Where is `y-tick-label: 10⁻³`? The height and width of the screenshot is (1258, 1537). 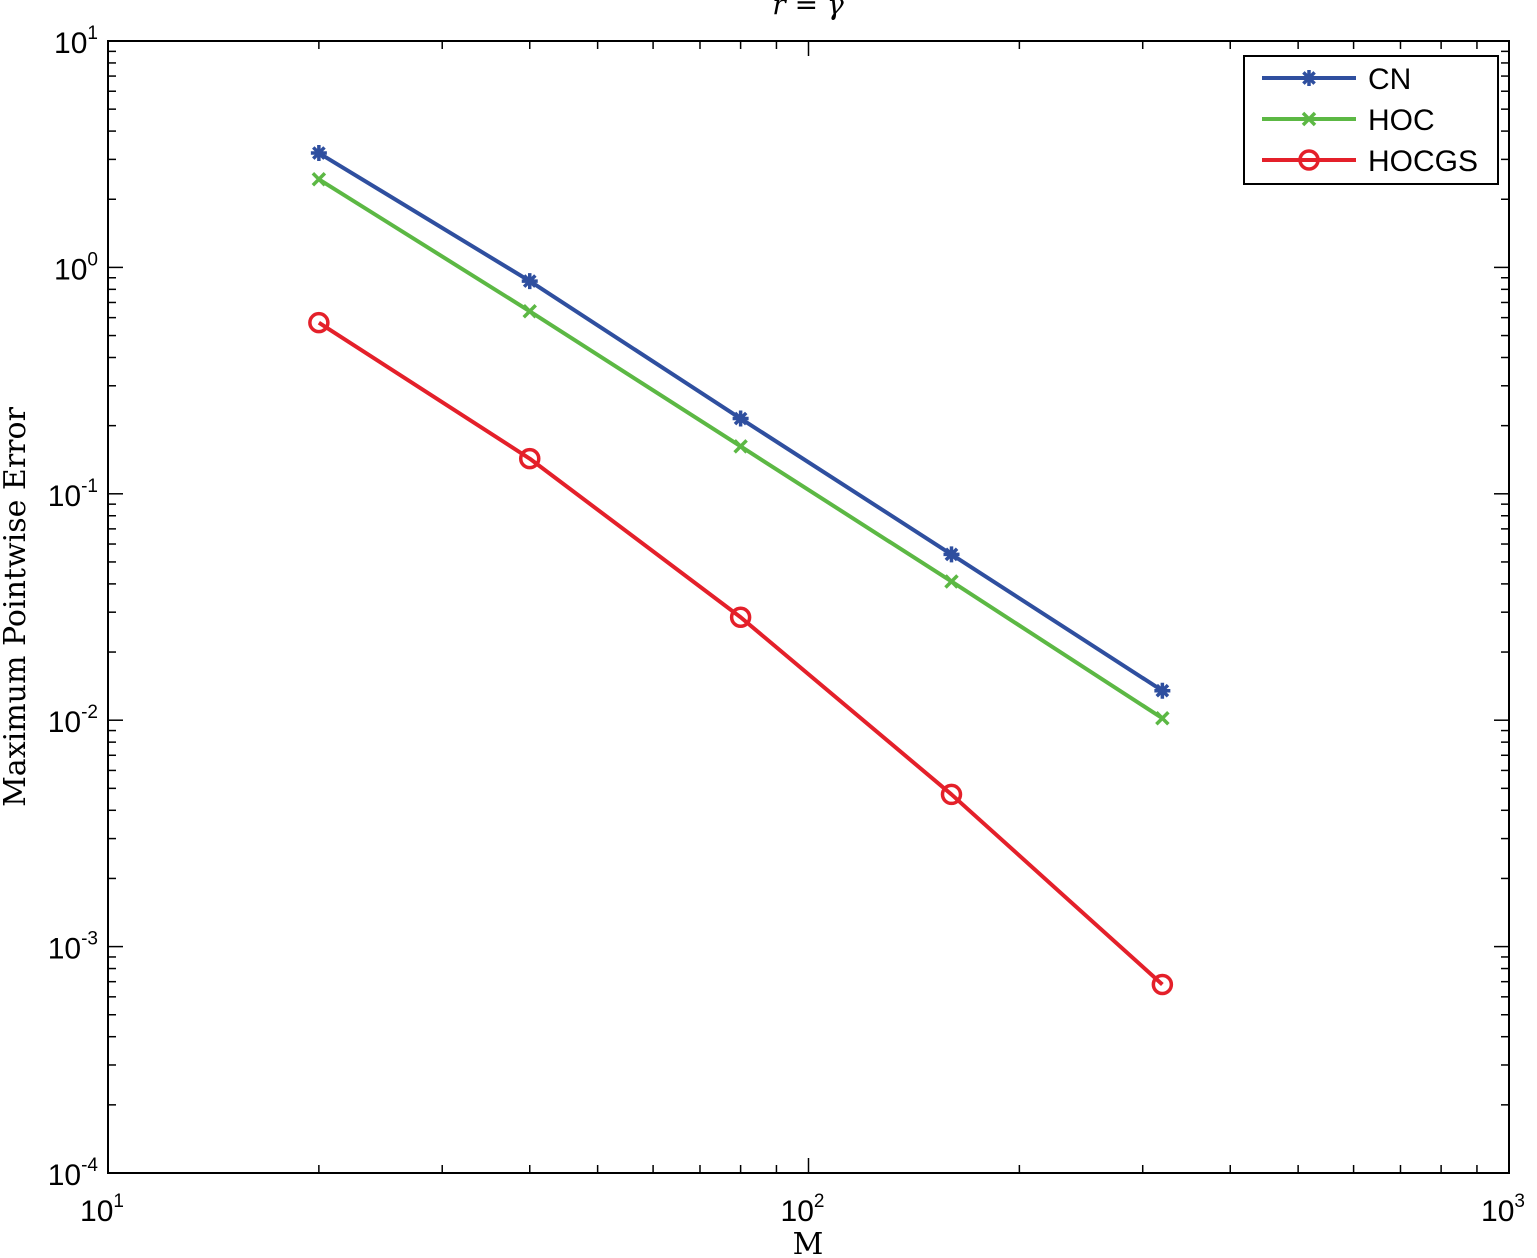
y-tick-label: 10⁻³ is located at coordinates (73, 947).